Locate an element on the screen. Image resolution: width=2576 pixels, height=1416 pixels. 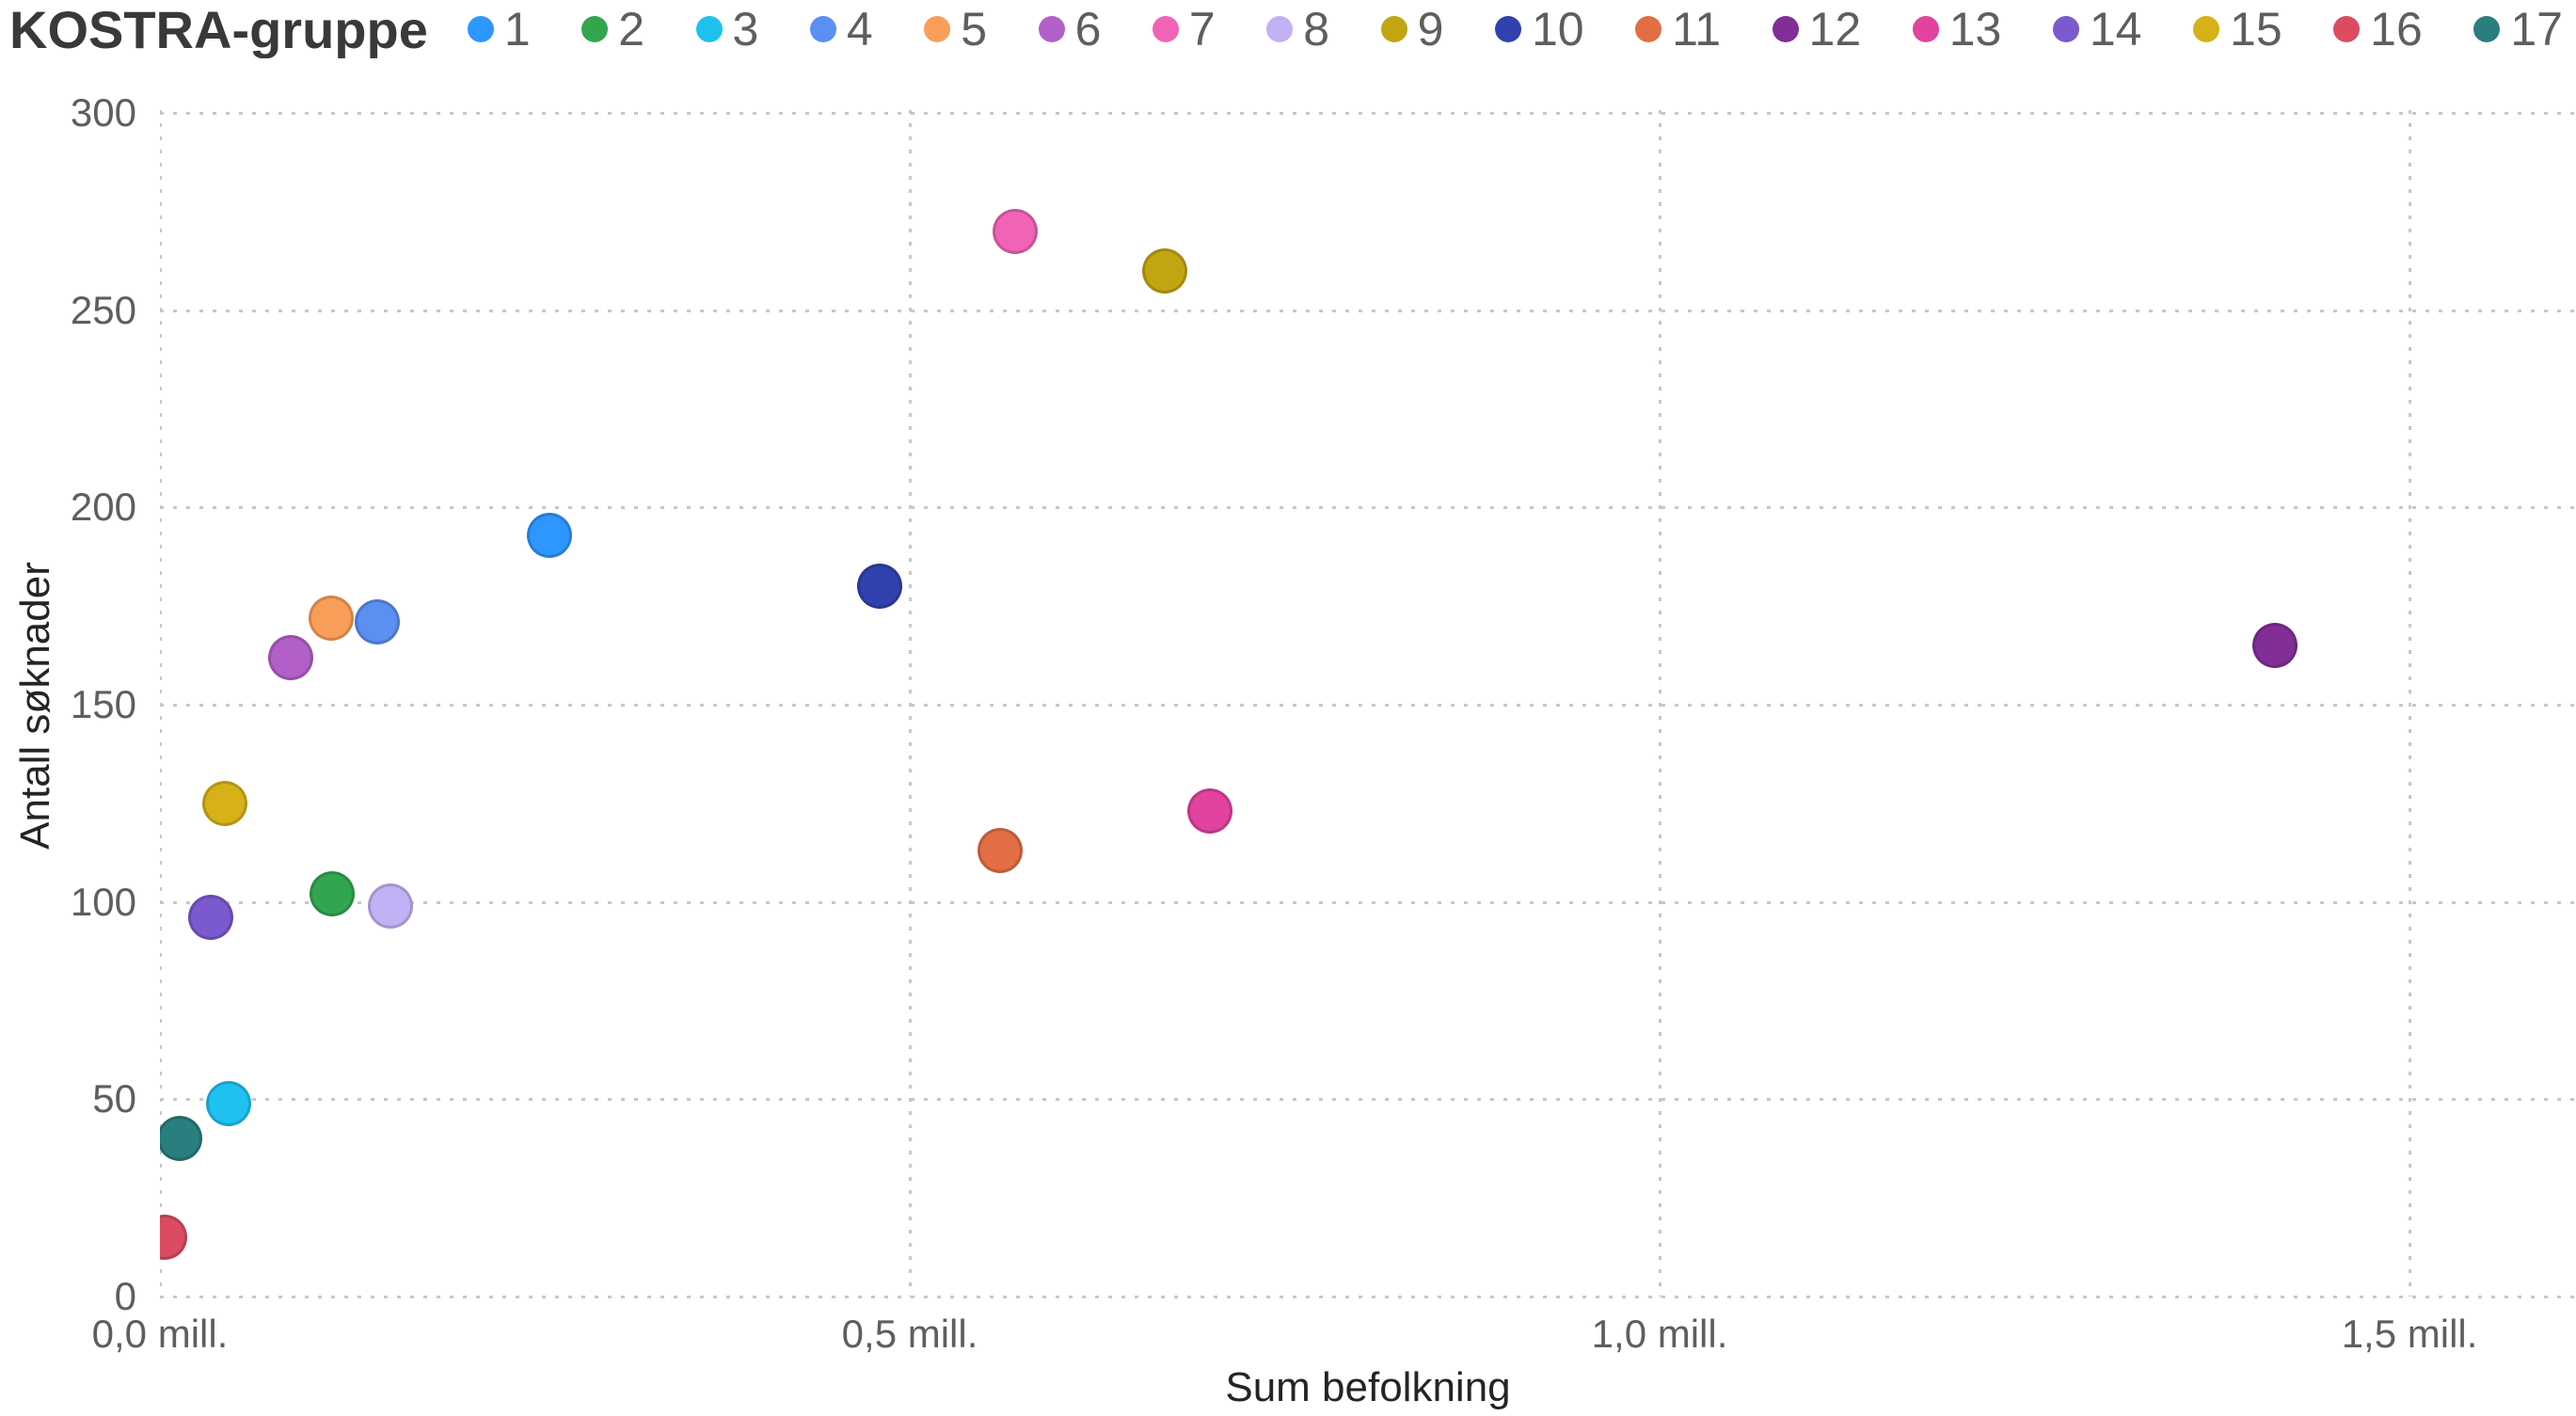
legend-item-17: 17 is located at coordinates (2518, 30).